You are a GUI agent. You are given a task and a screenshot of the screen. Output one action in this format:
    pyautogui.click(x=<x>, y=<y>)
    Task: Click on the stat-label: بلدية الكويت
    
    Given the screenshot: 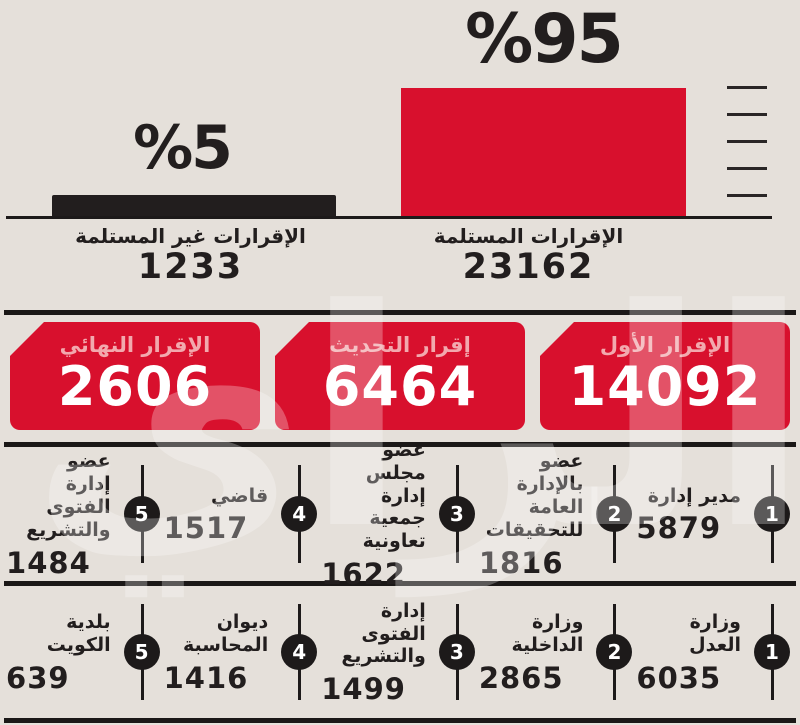 What is the action you would take?
    pyautogui.click(x=78, y=633)
    